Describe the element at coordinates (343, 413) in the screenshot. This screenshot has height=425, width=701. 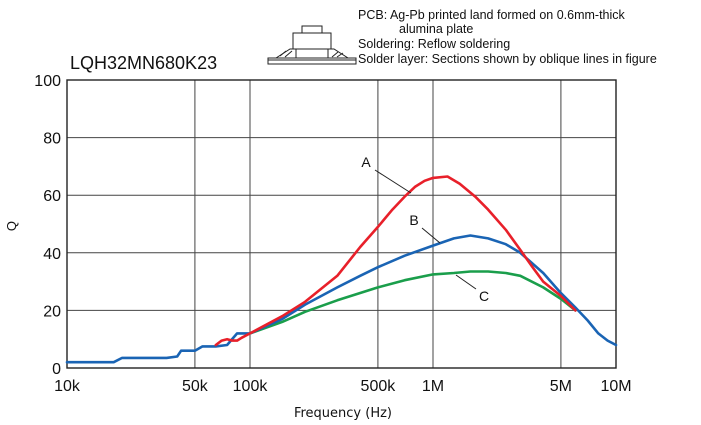
I see `x-axis-label: Frequency (Hz)` at that location.